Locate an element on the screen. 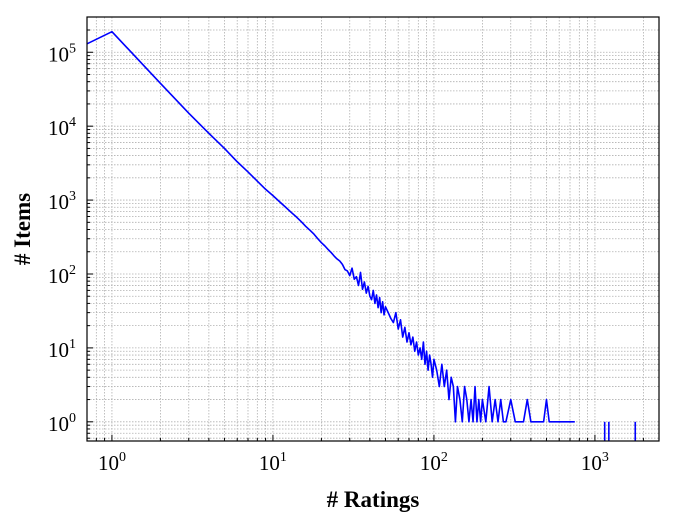 The width and height of the screenshot is (677, 524). y-tick-label: 10² is located at coordinates (62, 275).